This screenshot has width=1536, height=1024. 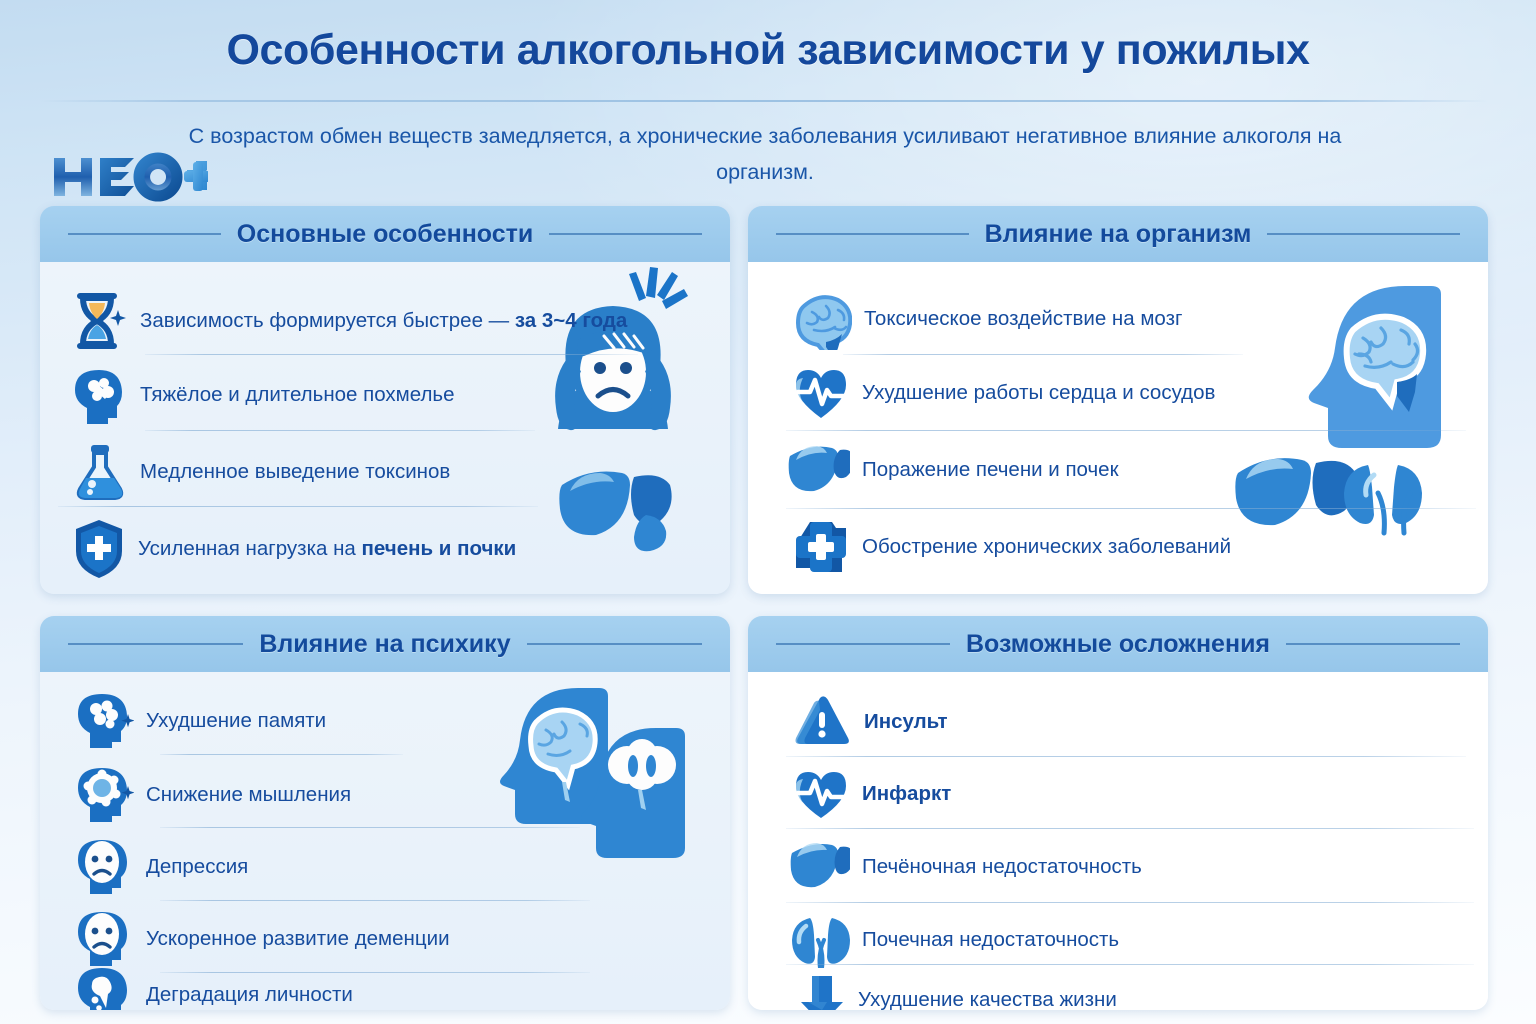 I want to click on list-item-label: Ухудшение качества жизни, so click(x=987, y=998).